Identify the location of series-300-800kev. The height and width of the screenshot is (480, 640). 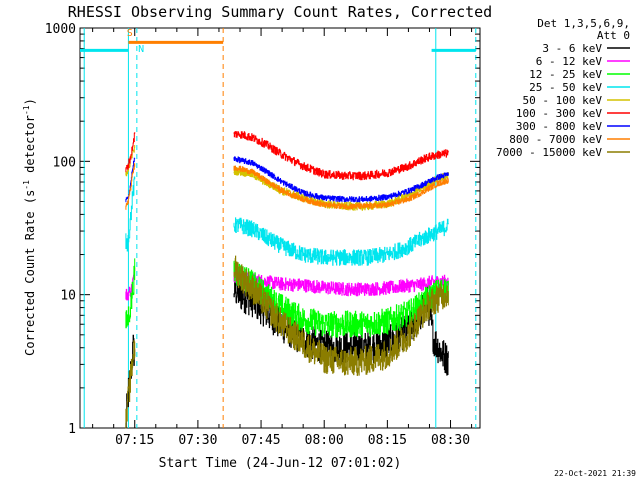
(287, 179).